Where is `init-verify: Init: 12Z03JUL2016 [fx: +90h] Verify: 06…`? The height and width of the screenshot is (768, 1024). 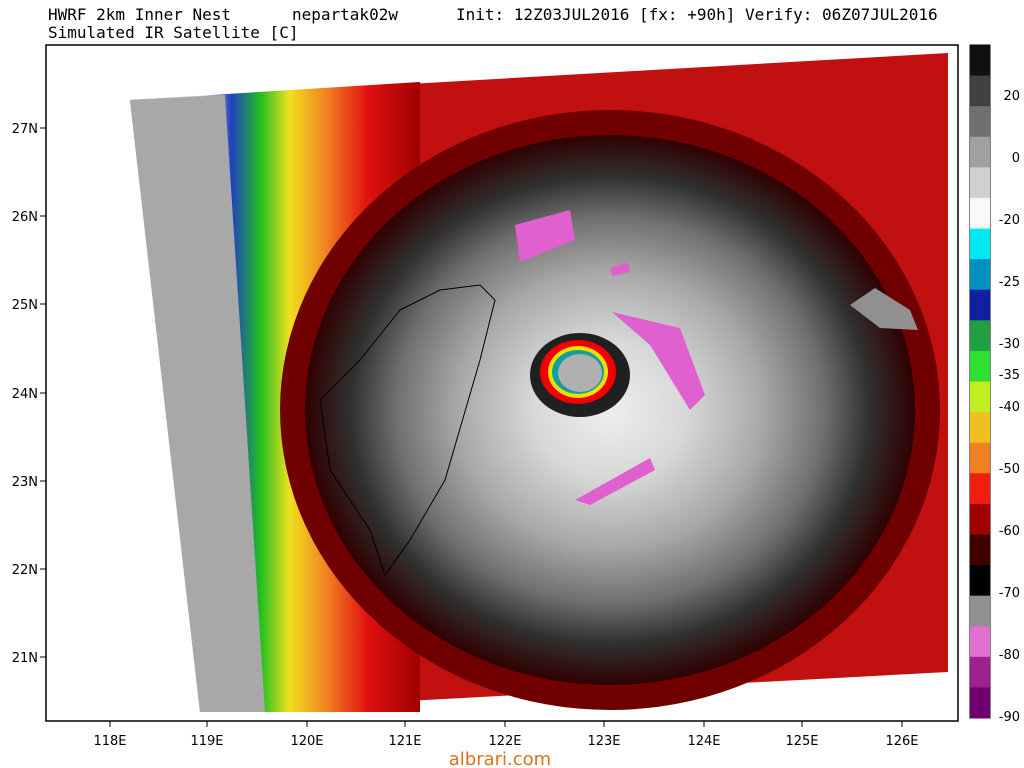 init-verify: Init: 12Z03JUL2016 [fx: +90h] Verify: 06… is located at coordinates (697, 14).